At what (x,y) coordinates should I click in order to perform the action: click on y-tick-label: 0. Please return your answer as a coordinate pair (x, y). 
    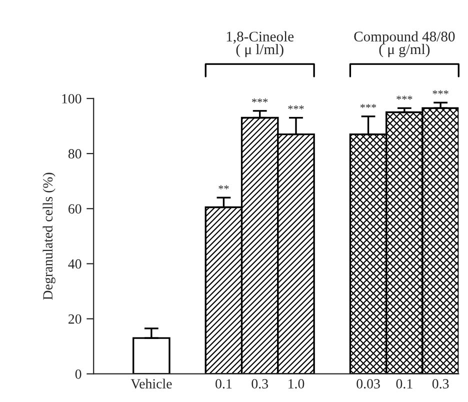
    Looking at the image, I should click on (78, 374).